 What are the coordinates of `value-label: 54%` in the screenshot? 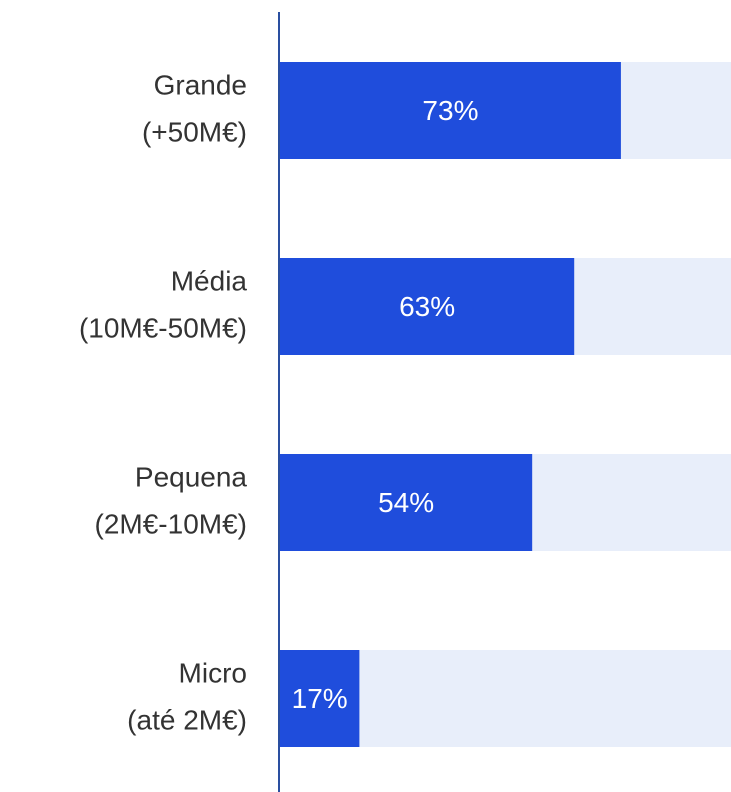 It's located at (406, 502).